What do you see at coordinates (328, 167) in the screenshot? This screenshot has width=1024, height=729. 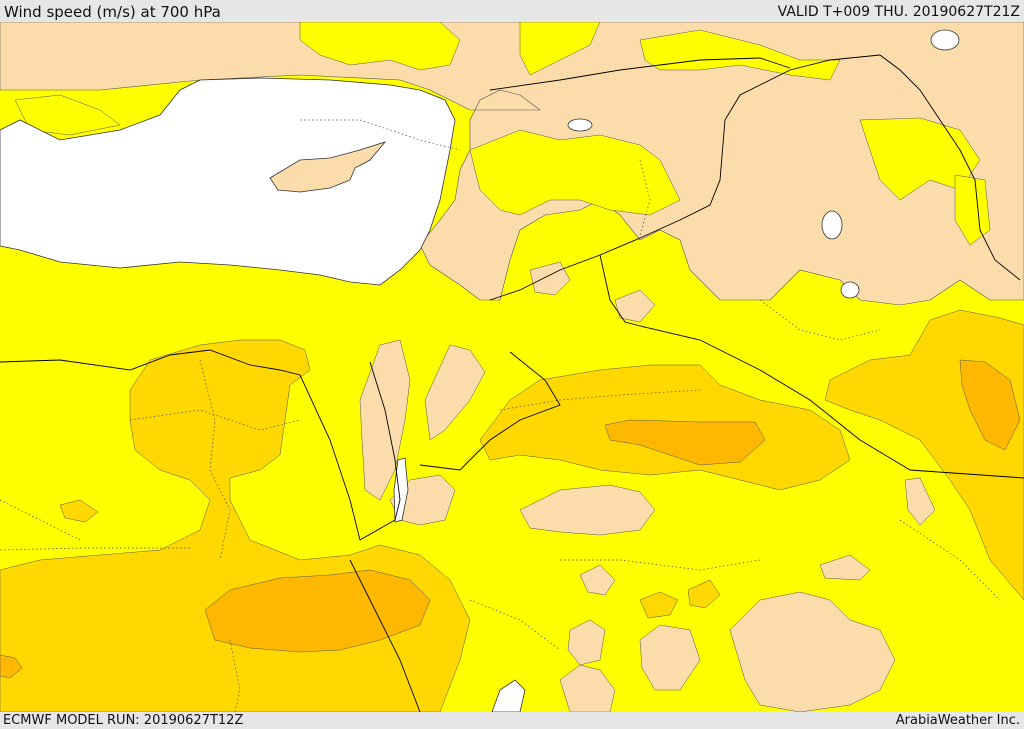 I see `cyprus` at bounding box center [328, 167].